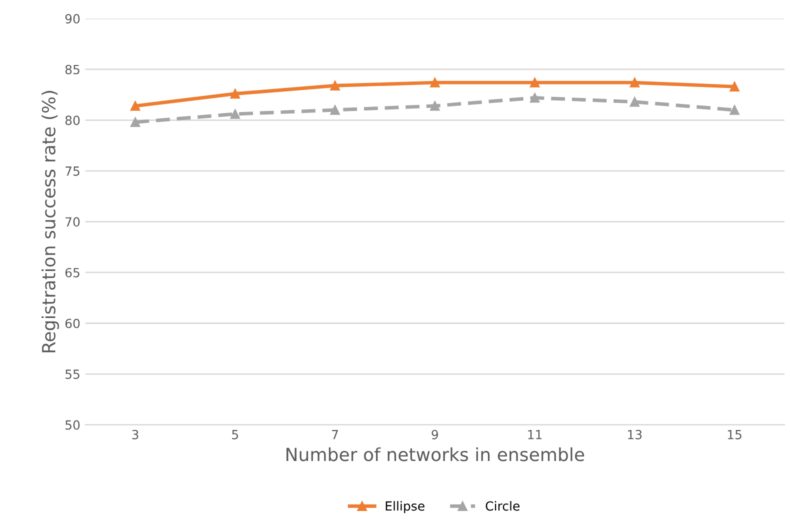  Describe the element at coordinates (72, 121) in the screenshot. I see `y-tick-label: 80` at that location.